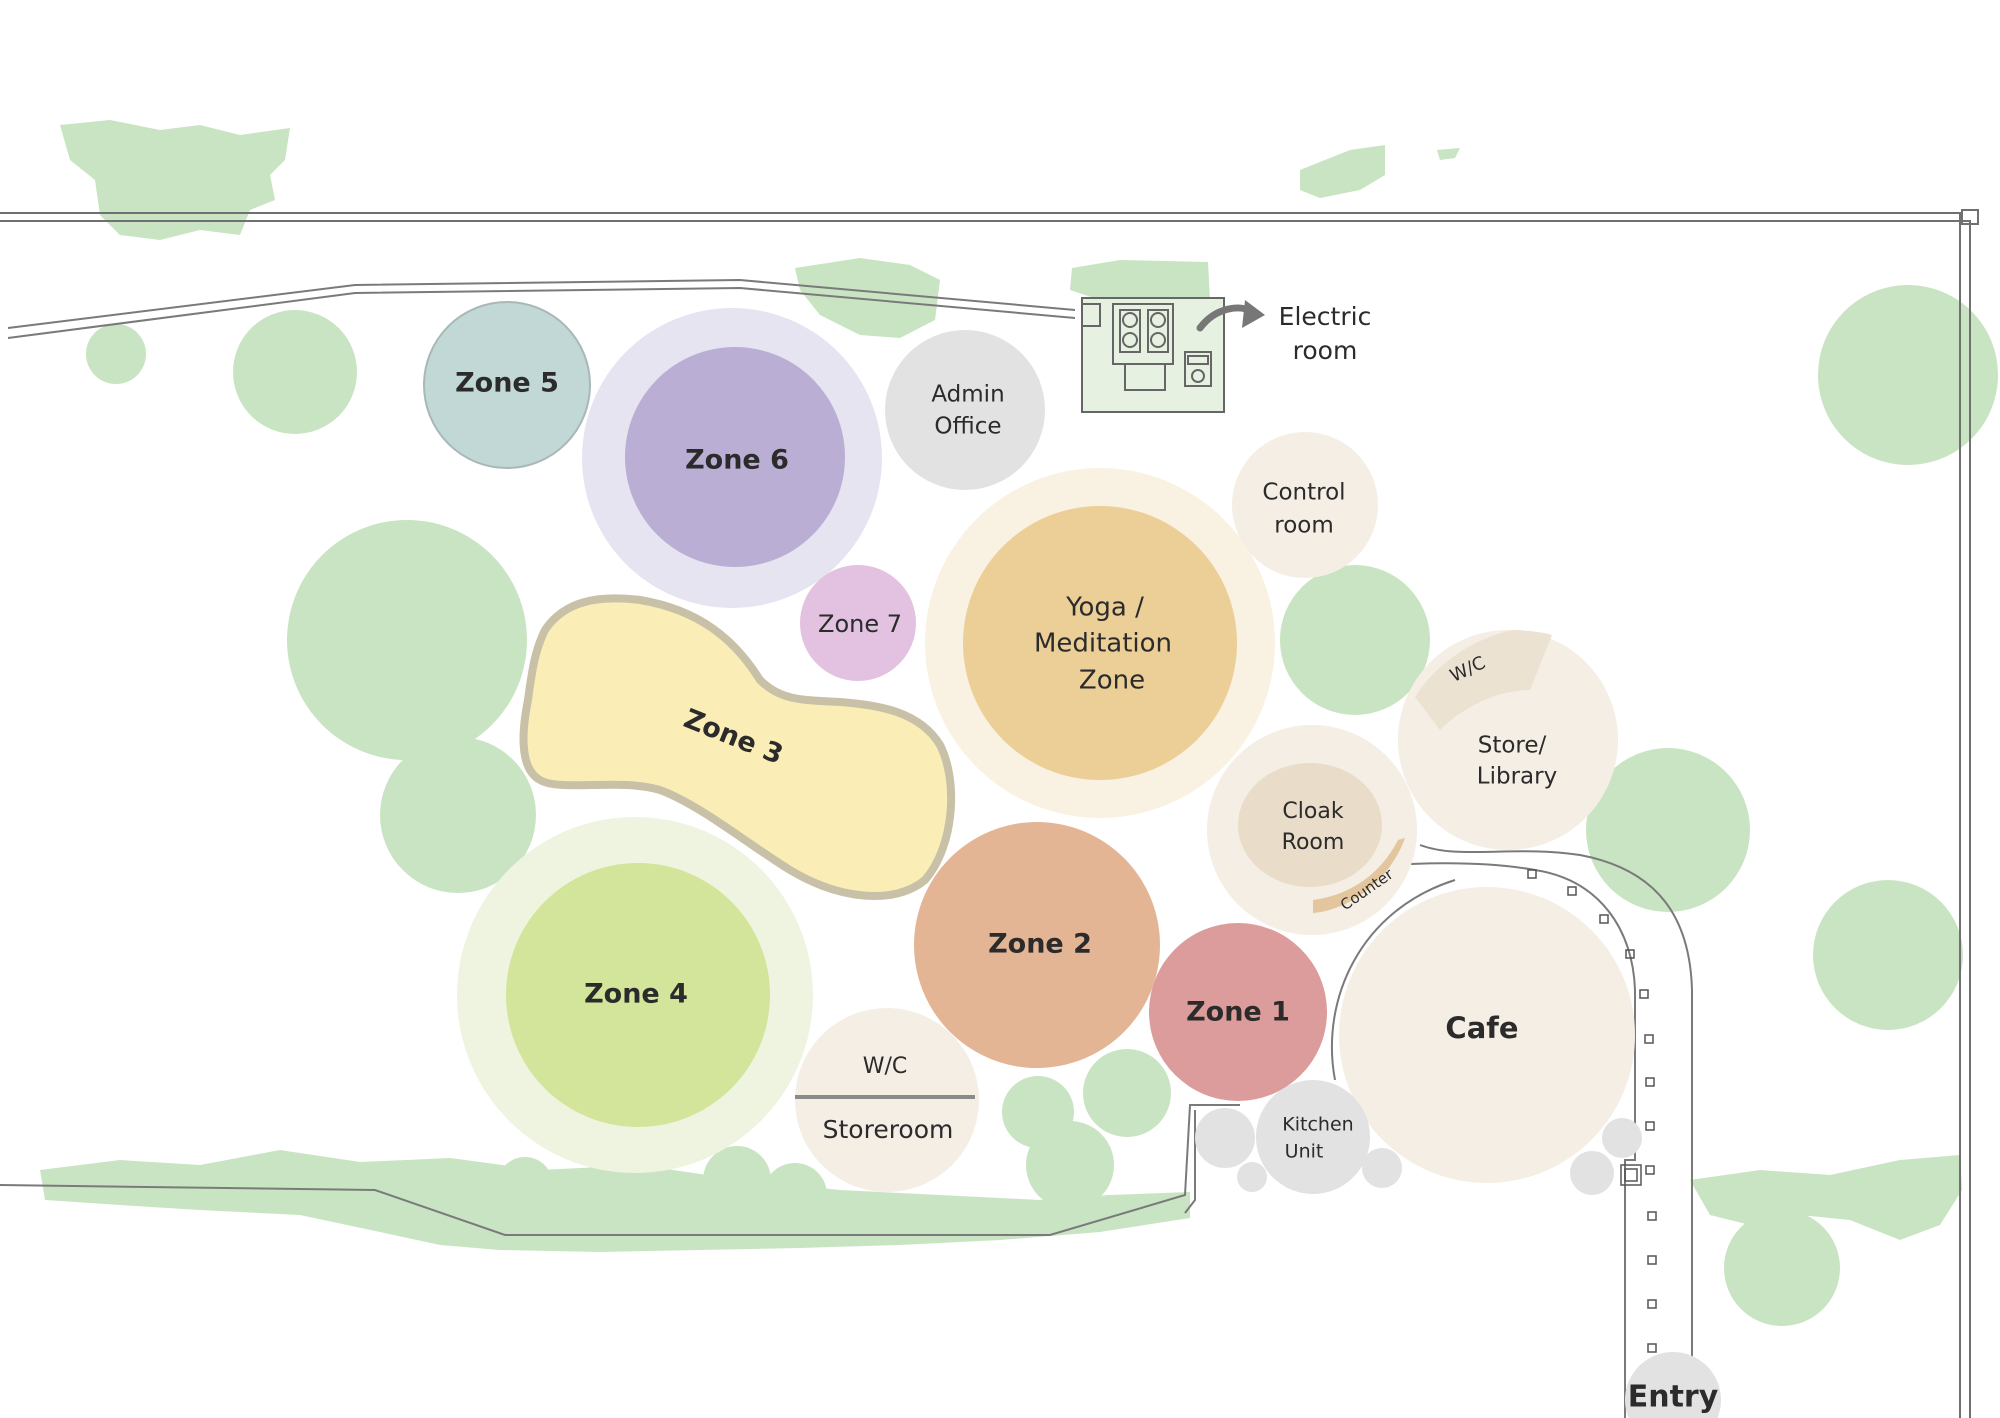 Image resolution: width=2000 pixels, height=1418 pixels. Describe the element at coordinates (1448, 154) in the screenshot. I see `bush-top-center-small` at that location.